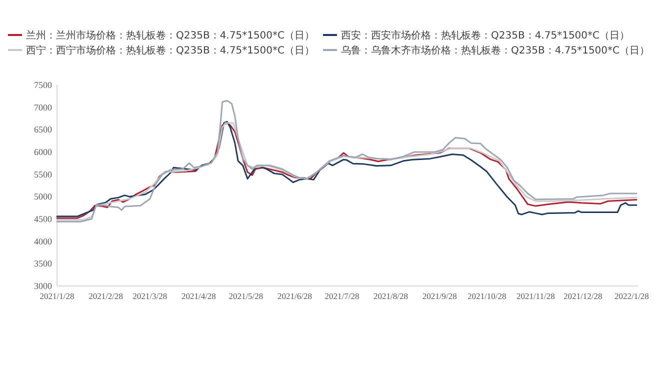 This screenshot has height=367, width=660. What do you see at coordinates (631, 296) in the screenshot?
I see `x-tick-label: 2022/1/28` at bounding box center [631, 296].